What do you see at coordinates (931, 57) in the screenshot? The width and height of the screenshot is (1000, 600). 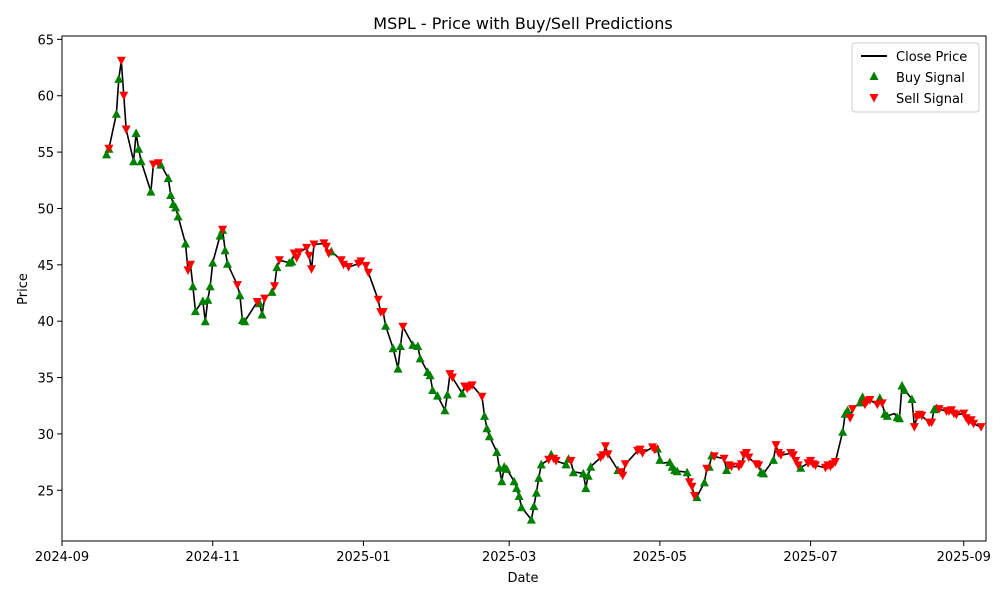 I see `legend-close-price: Close Price` at bounding box center [931, 57].